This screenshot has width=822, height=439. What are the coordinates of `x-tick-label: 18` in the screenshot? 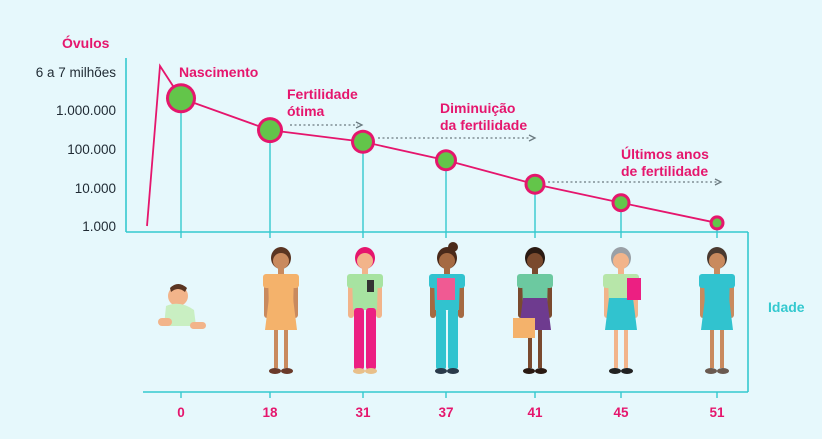 It's located at (270, 412).